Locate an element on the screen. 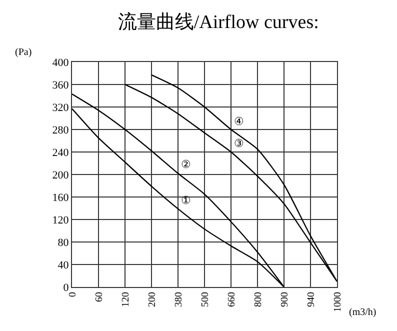 This screenshot has width=397, height=331. y-tick-label: 320 is located at coordinates (61, 108).